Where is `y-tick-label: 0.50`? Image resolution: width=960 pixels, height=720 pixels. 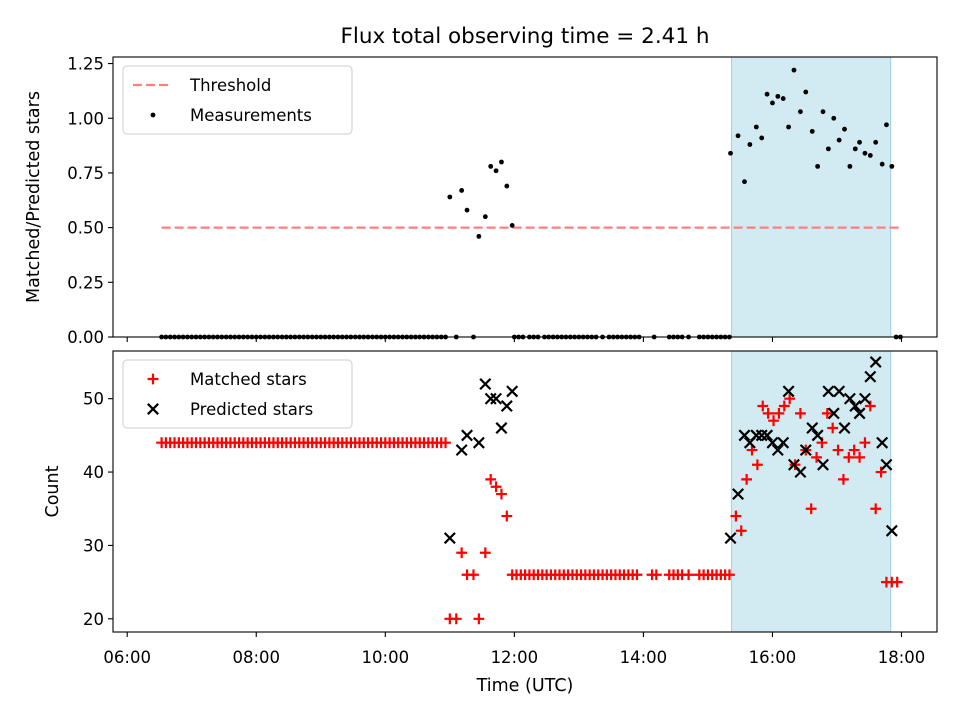
y-tick-label: 0.50 is located at coordinates (85, 228).